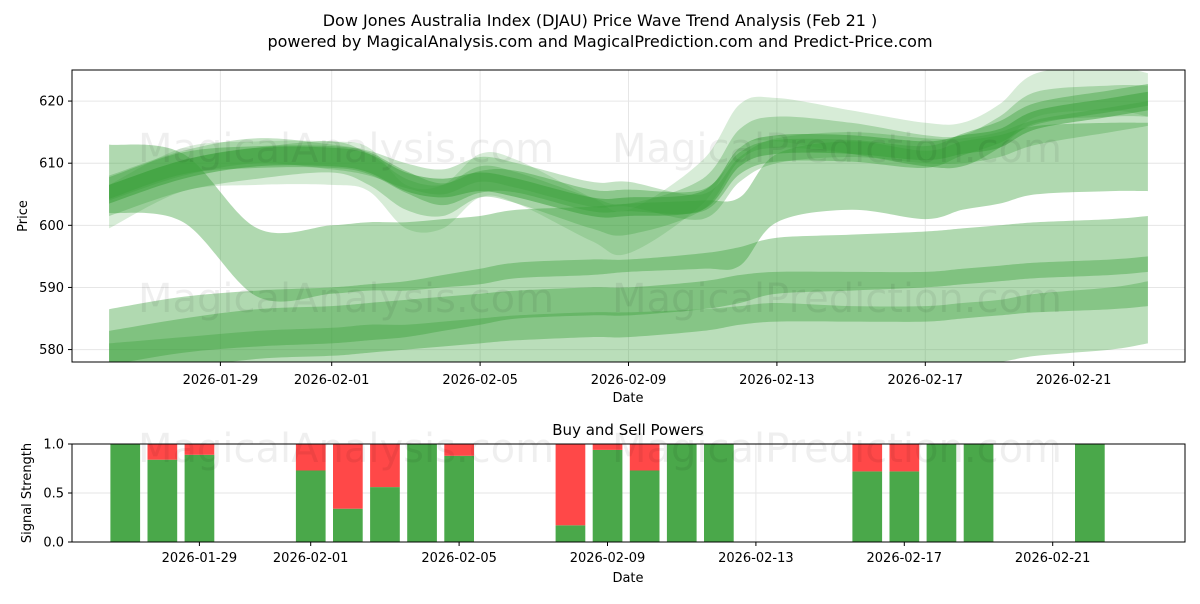 The height and width of the screenshot is (604, 1200). What do you see at coordinates (221, 380) in the screenshot?
I see `price-x-tick-label: 2026-01-29` at bounding box center [221, 380].